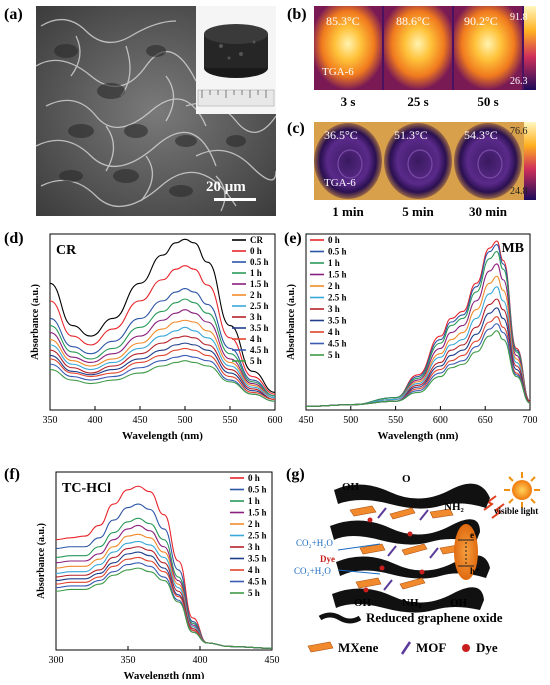 This screenshot has width=550, height=685. Describe the element at coordinates (431, 647) in the screenshot. I see `mof-legend-label: MOF` at that location.